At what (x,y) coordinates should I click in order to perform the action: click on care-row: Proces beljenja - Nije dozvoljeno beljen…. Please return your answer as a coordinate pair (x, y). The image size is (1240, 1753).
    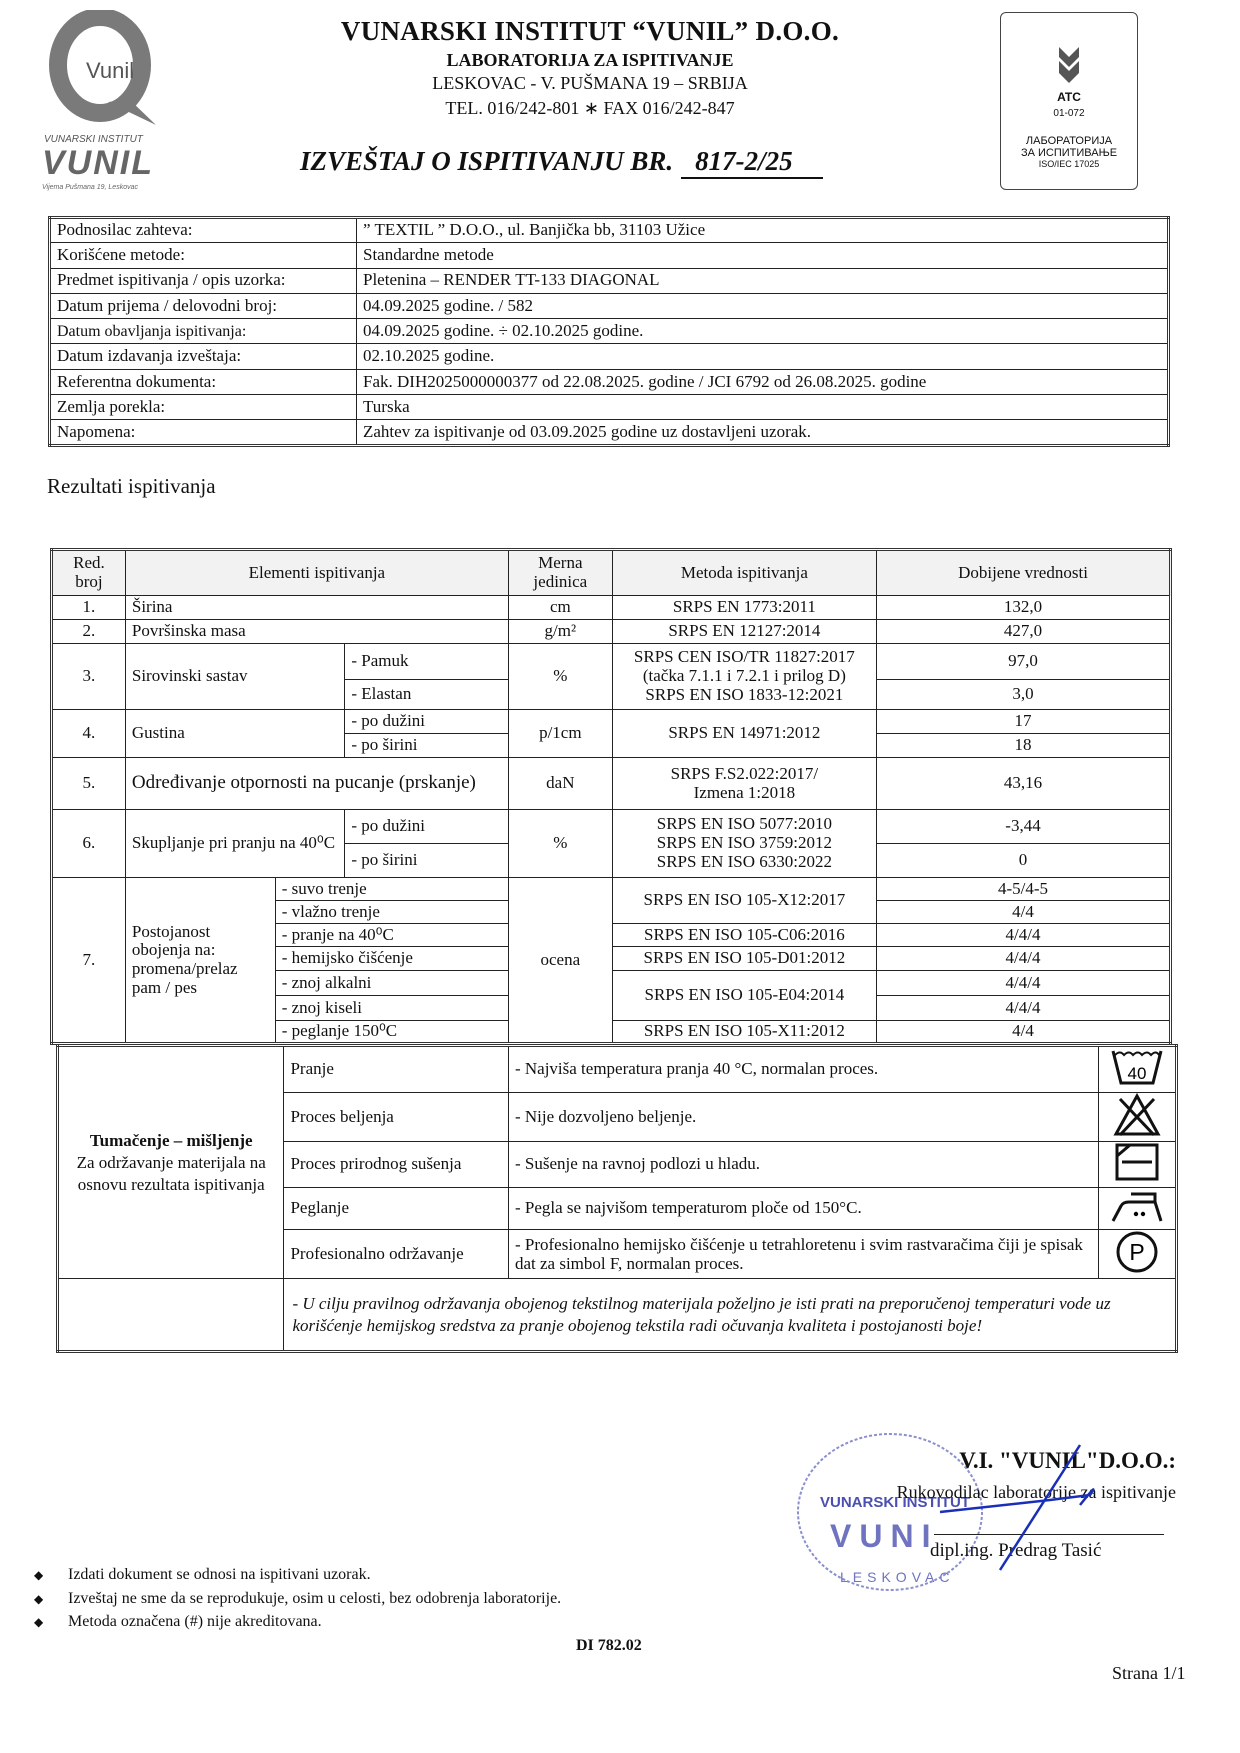
    Looking at the image, I should click on (617, 1117).